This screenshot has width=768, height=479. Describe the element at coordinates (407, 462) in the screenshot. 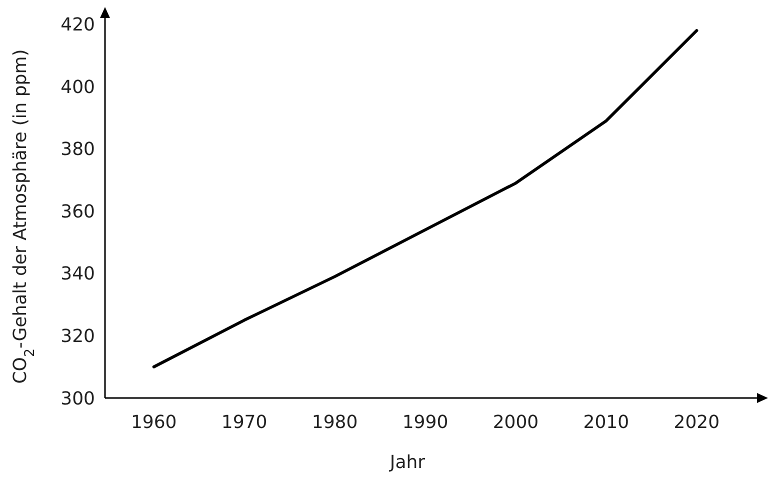

I see `x-axis-title: Jahr` at that location.